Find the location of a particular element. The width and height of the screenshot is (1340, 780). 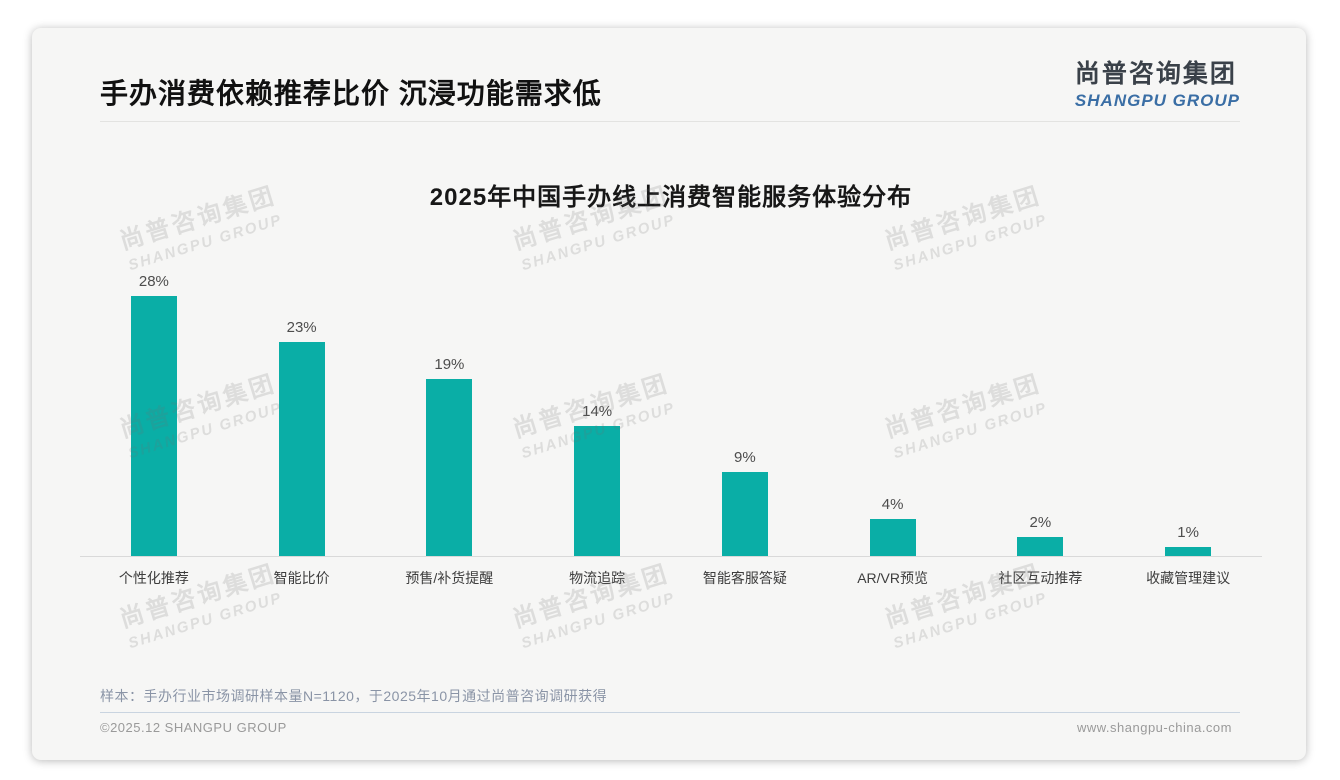

bar-column: 19% is located at coordinates (450, 456).